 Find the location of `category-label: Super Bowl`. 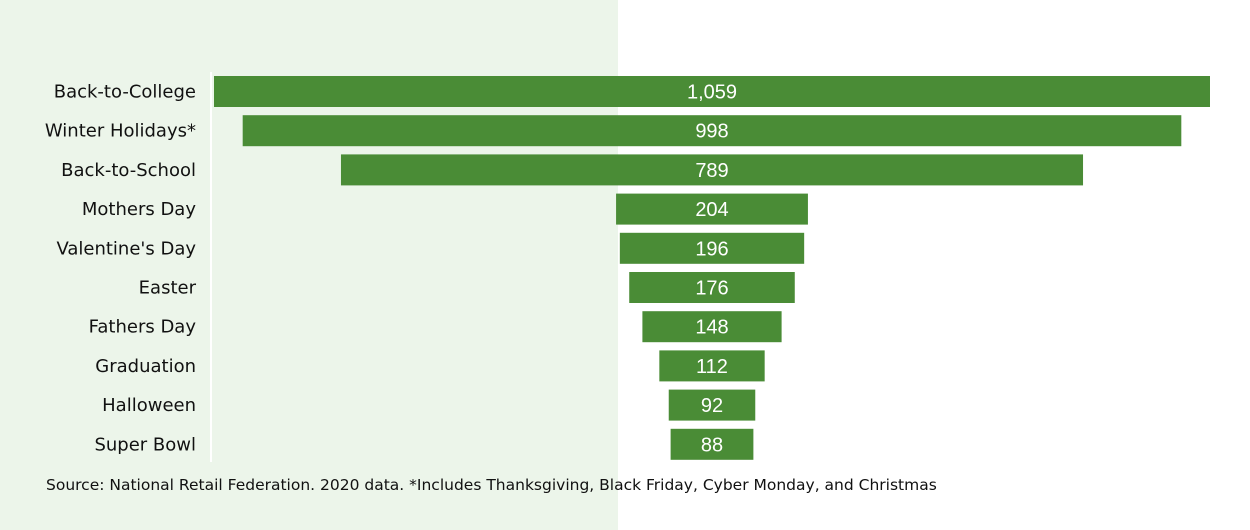

category-label: Super Bowl is located at coordinates (145, 444).